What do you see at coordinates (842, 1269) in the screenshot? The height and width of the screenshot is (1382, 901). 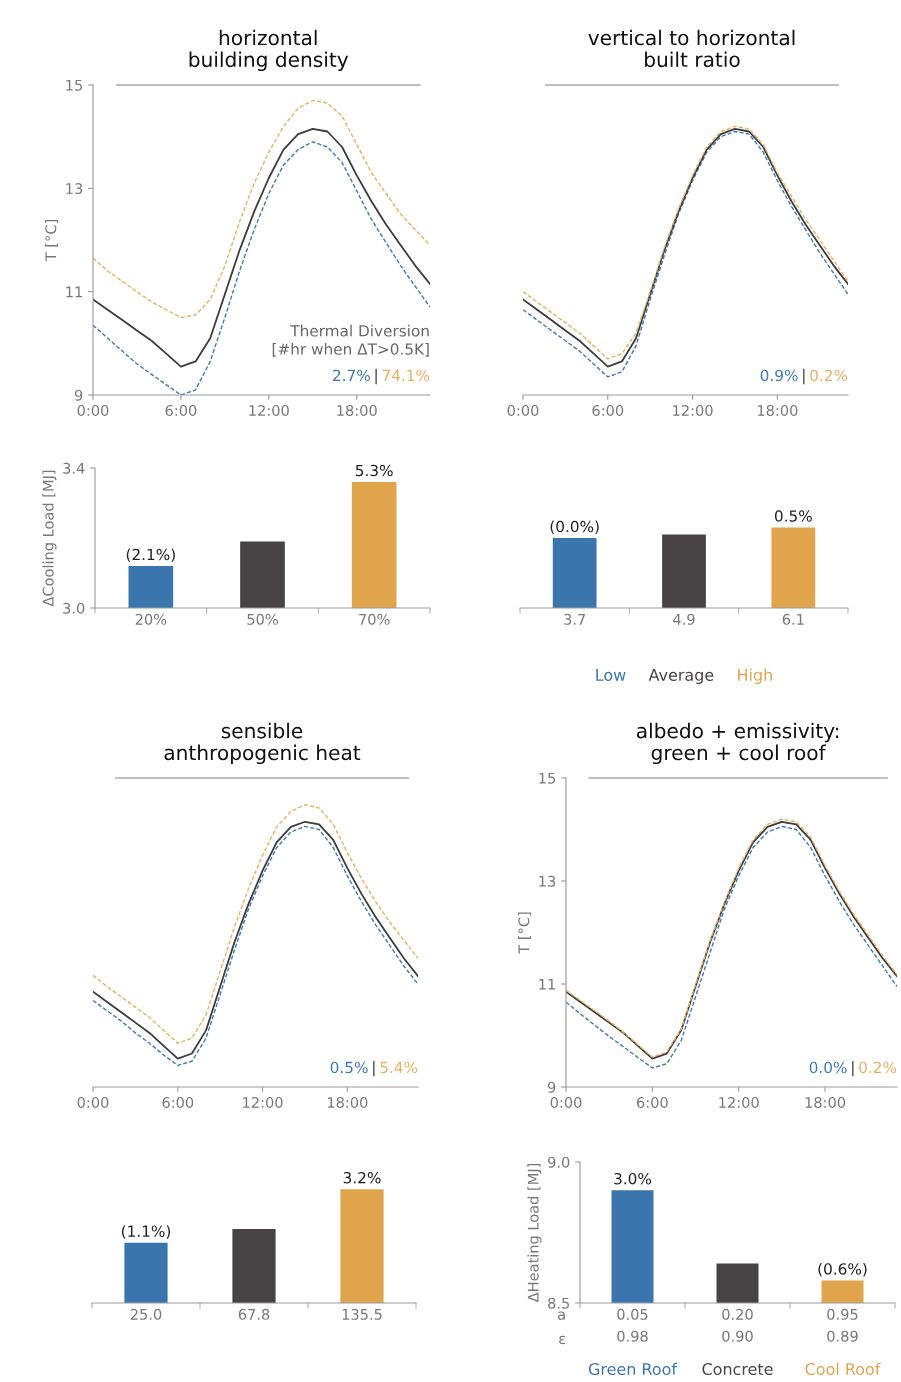 I see `annotation: (0.6%)` at bounding box center [842, 1269].